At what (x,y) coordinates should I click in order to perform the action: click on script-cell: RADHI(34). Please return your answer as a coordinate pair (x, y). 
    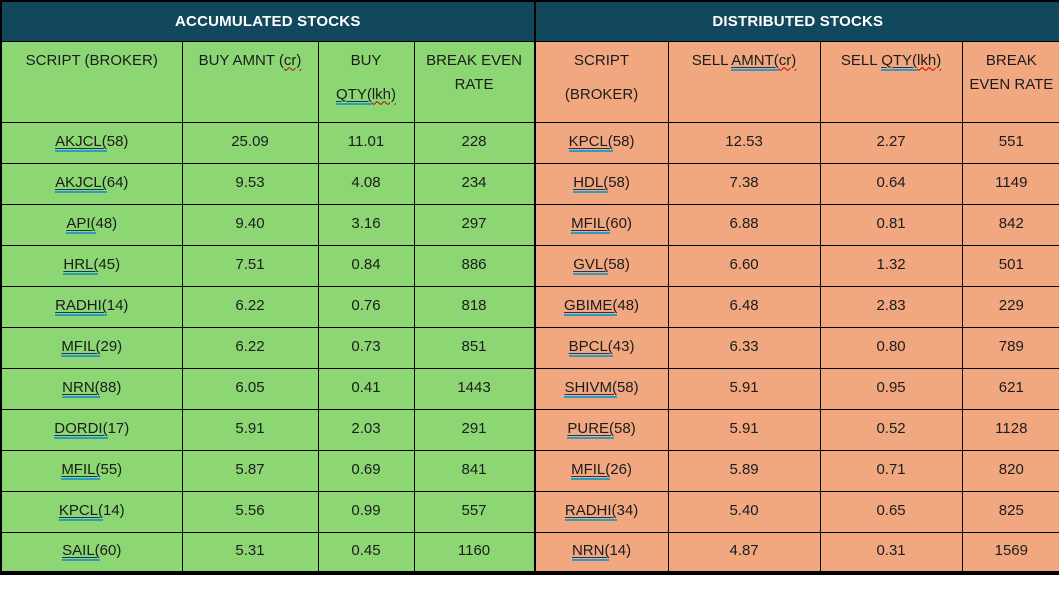
    Looking at the image, I should click on (601, 511).